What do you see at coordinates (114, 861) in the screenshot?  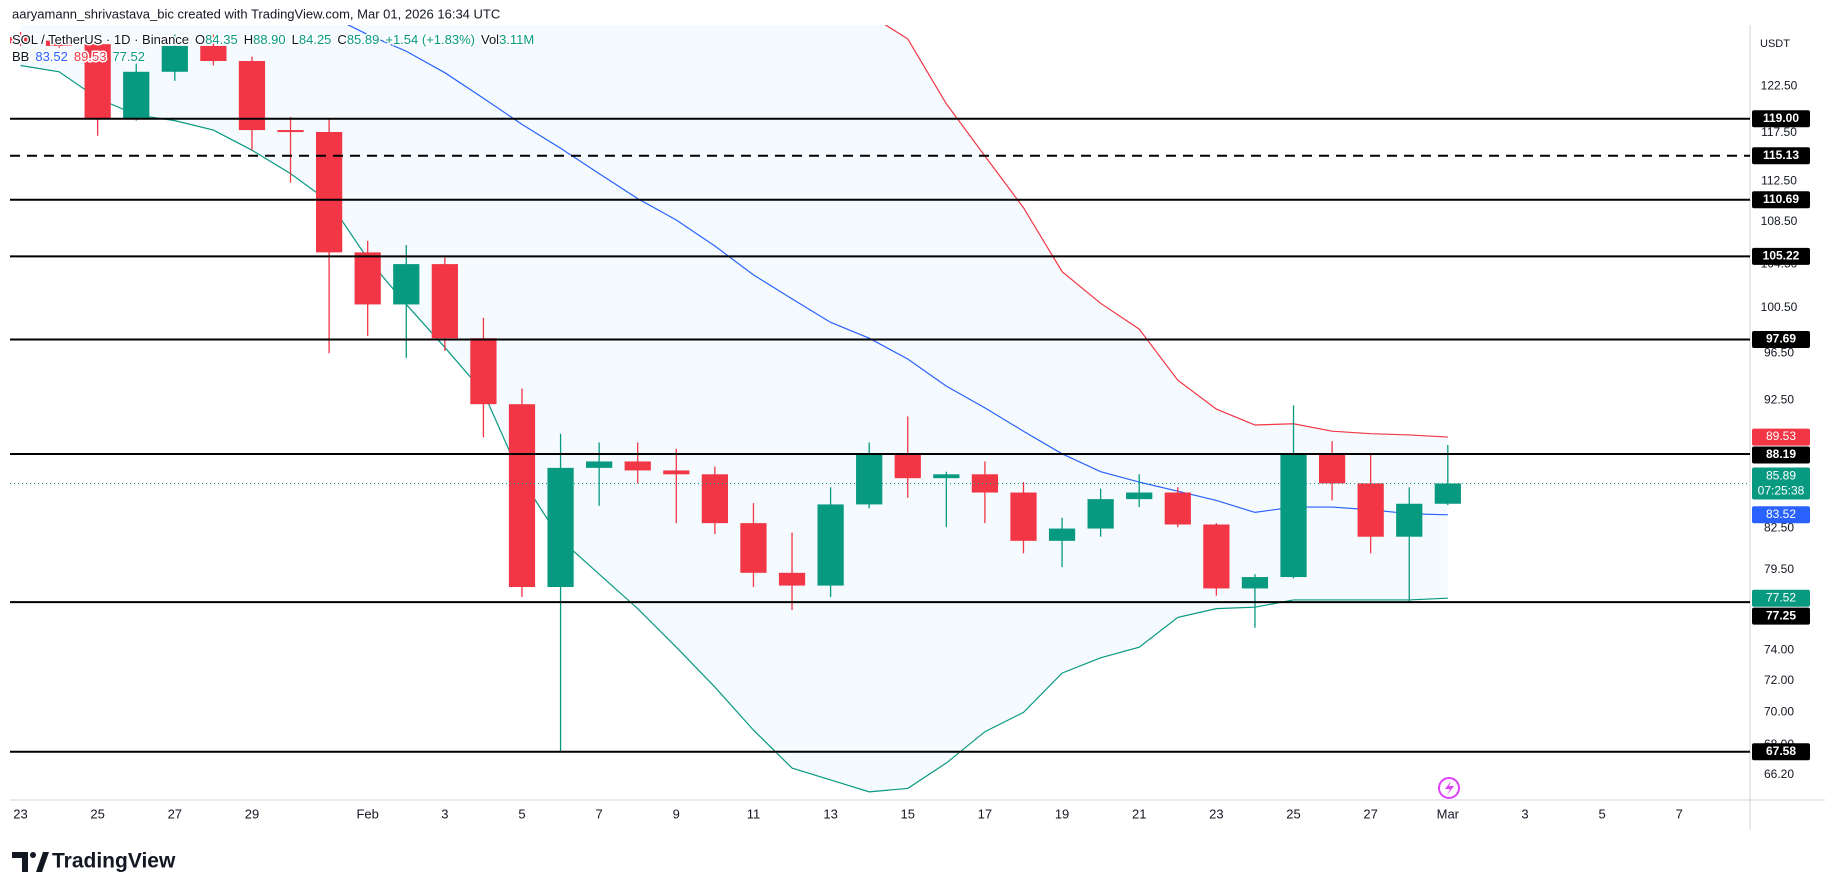 I see `brand-name: TradingView` at bounding box center [114, 861].